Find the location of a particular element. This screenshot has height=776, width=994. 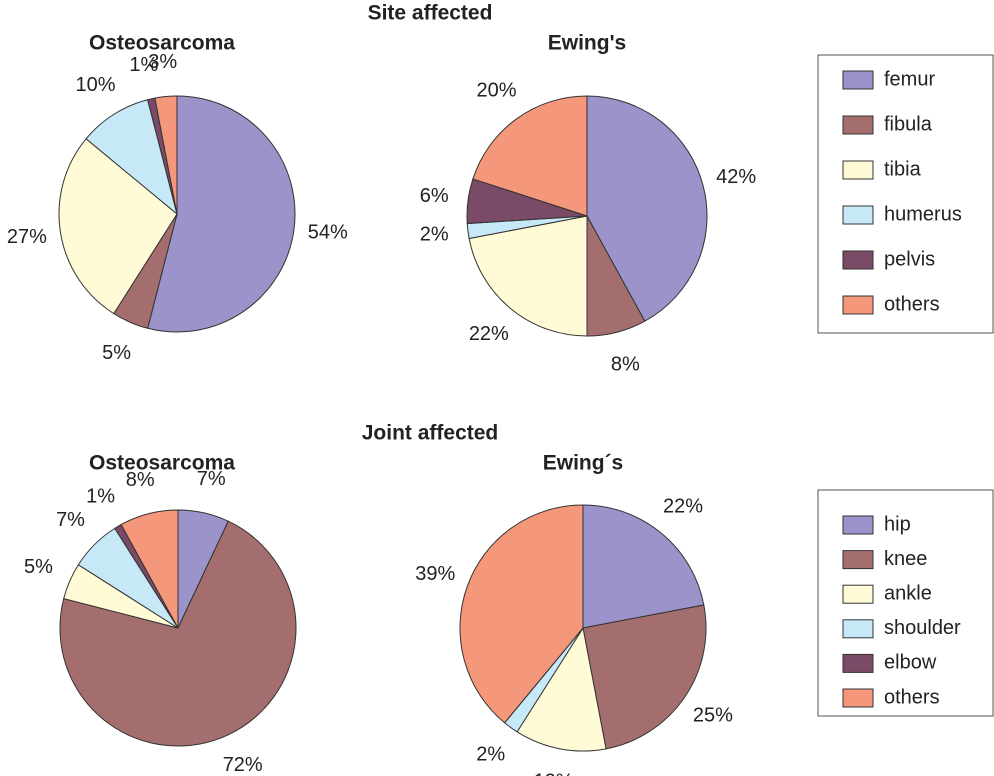

data-label: 20% is located at coordinates (496, 91).